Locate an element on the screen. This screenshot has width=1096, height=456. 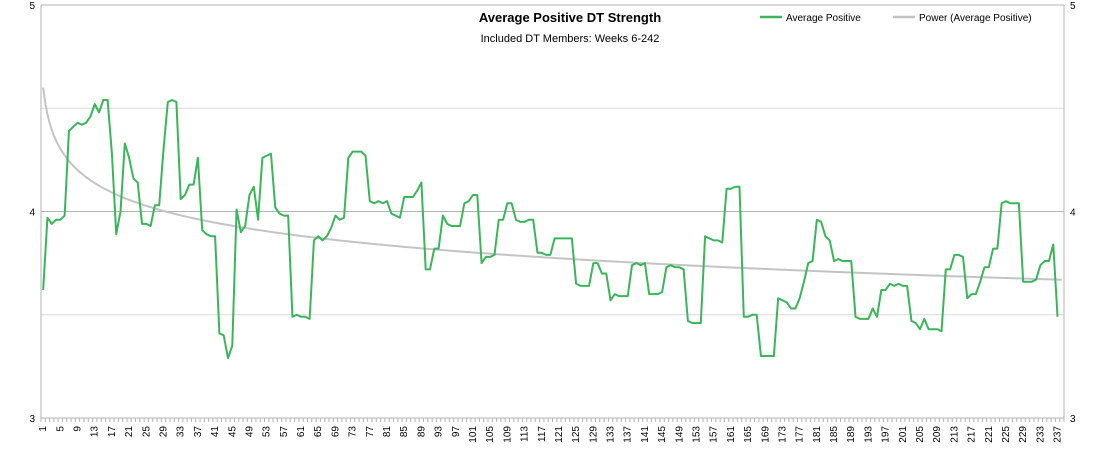
x-tick-label: 225 is located at coordinates (1006, 434).